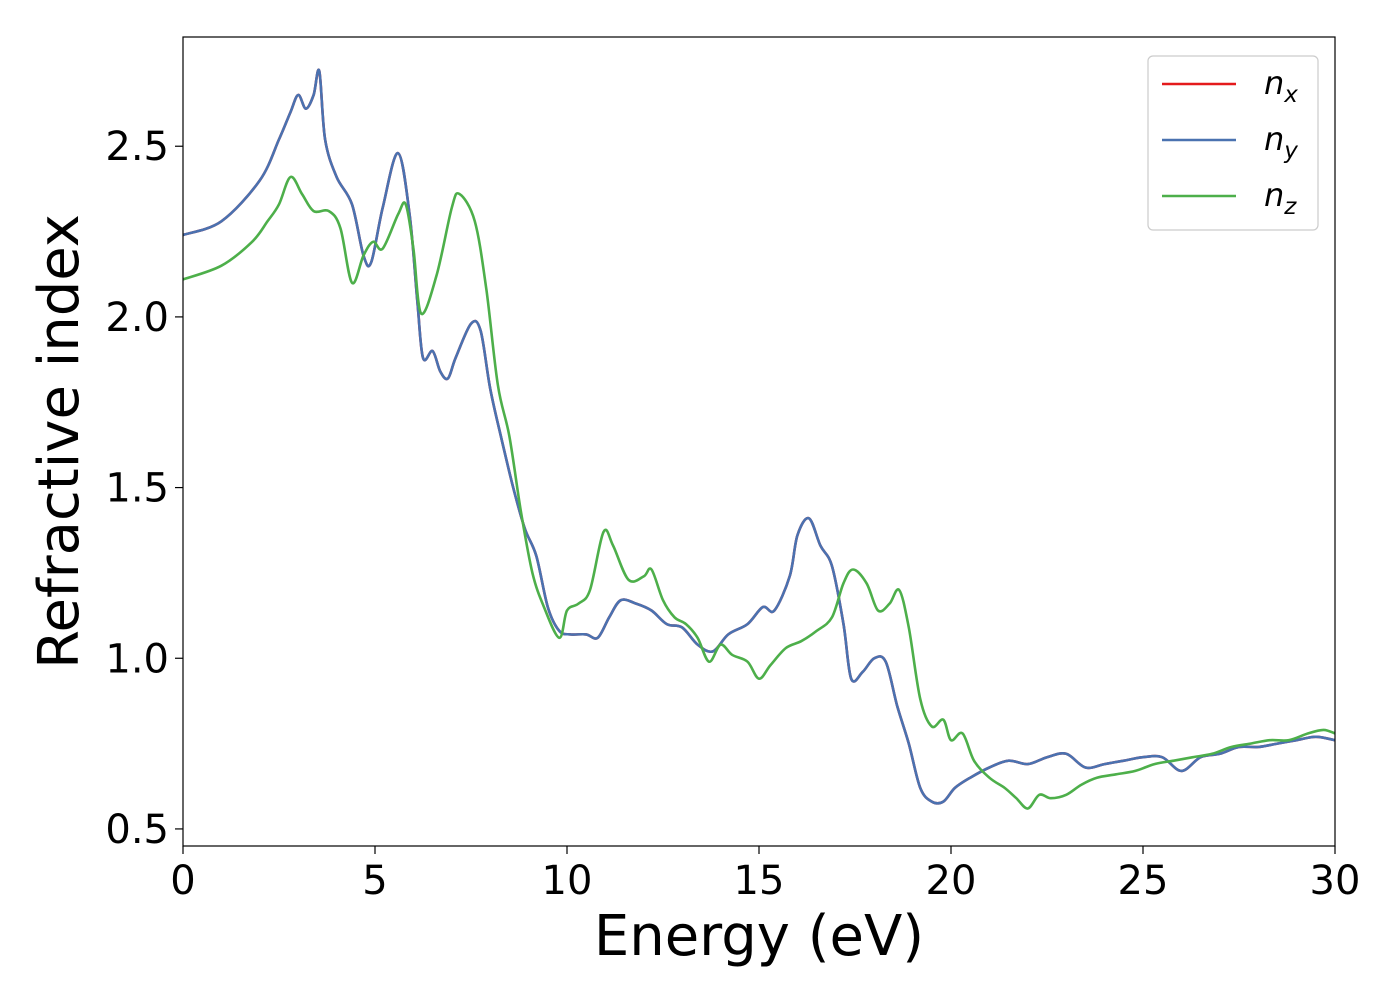 The height and width of the screenshot is (1000, 1400). Describe the element at coordinates (182, 881) in the screenshot. I see `x-tick-label: 0` at that location.